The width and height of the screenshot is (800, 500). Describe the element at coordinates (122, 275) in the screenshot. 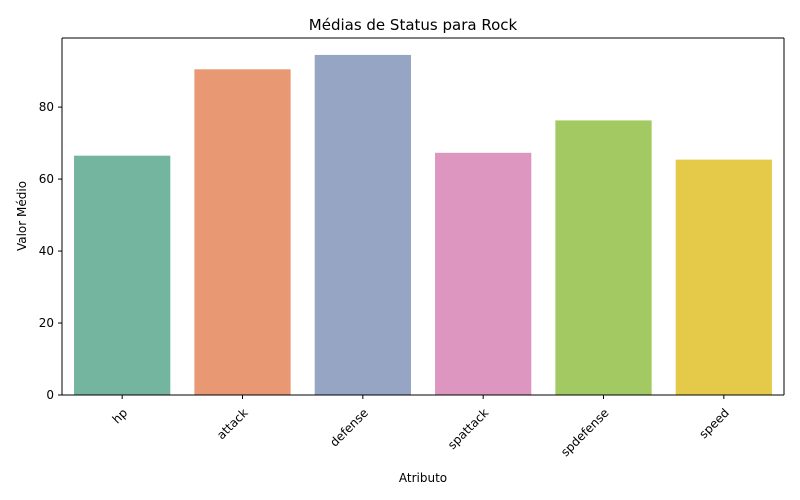

I see `bar-hp` at that location.